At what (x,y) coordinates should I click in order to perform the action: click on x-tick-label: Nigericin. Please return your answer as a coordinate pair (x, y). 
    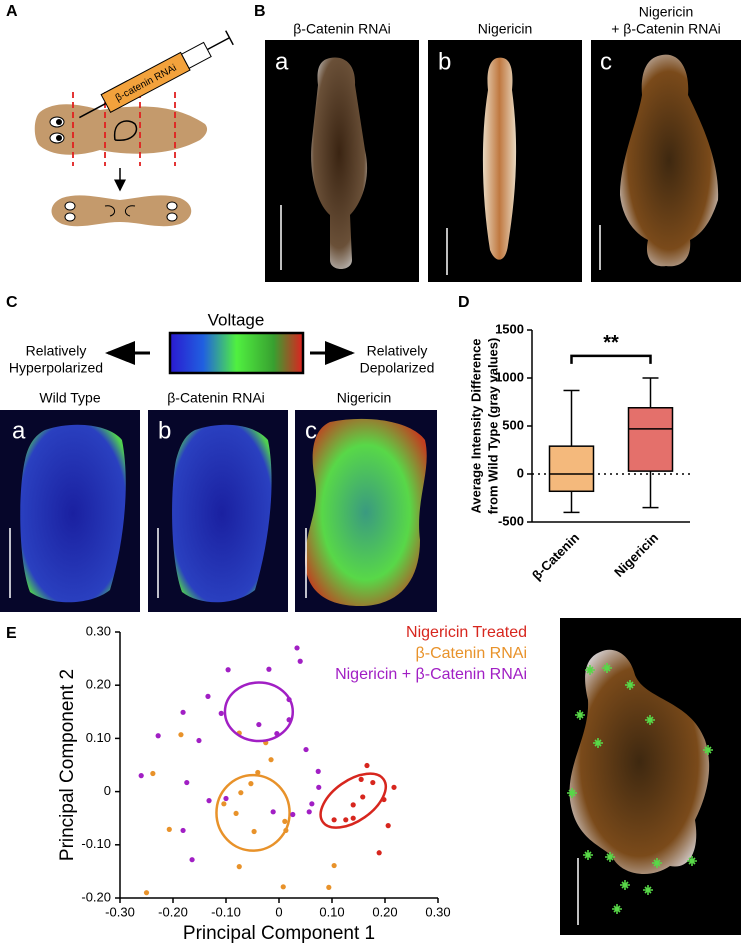
    Looking at the image, I should click on (636, 555).